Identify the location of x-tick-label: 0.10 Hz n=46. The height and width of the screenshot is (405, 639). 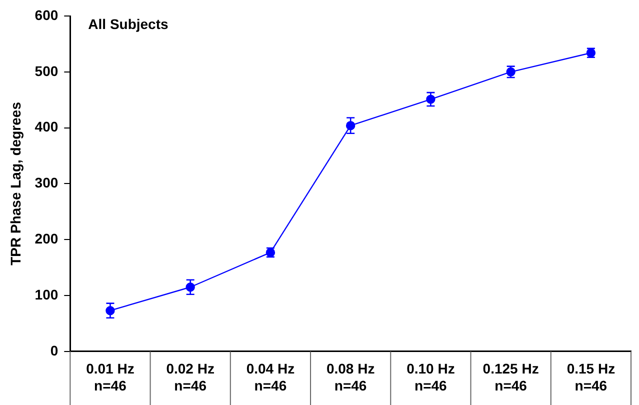
(430, 377).